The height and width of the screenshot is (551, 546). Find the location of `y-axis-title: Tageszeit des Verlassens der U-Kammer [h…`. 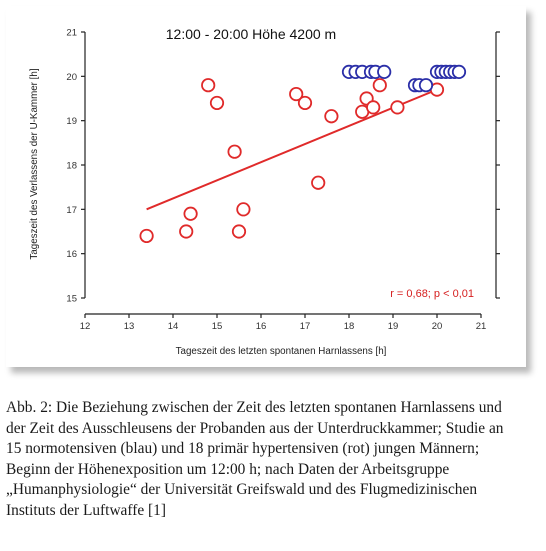

y-axis-title: Tageszeit des Verlassens der U-Kammer [h… is located at coordinates (34, 163).